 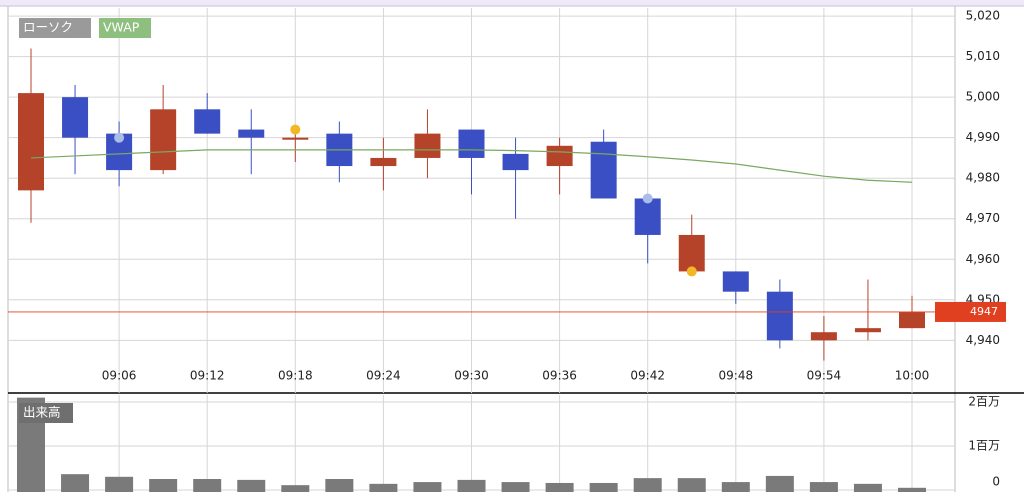 I want to click on x-tick-label: 09:24, so click(x=383, y=376).